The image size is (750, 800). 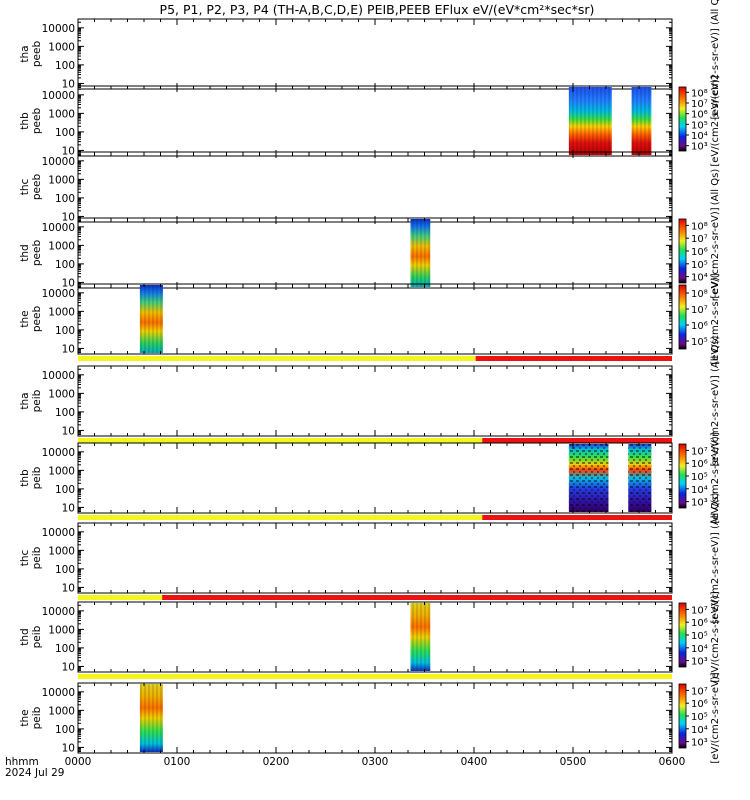 What do you see at coordinates (682, 716) in the screenshot?
I see `colorbar-the-peib` at bounding box center [682, 716].